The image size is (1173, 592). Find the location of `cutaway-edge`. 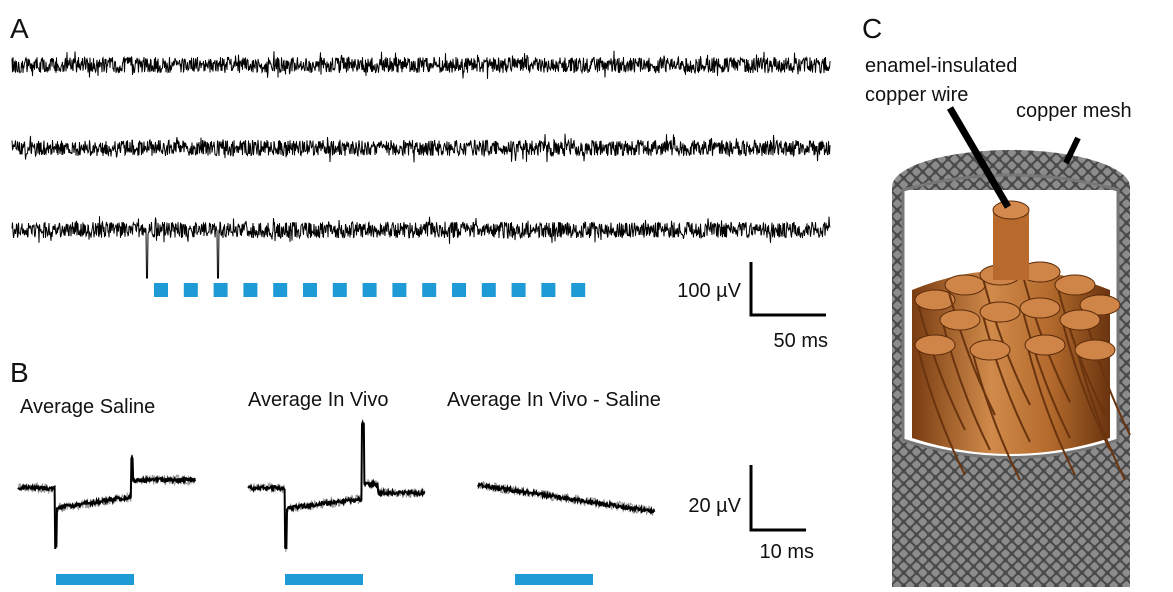

cutaway-edge is located at coordinates (1010, 316).